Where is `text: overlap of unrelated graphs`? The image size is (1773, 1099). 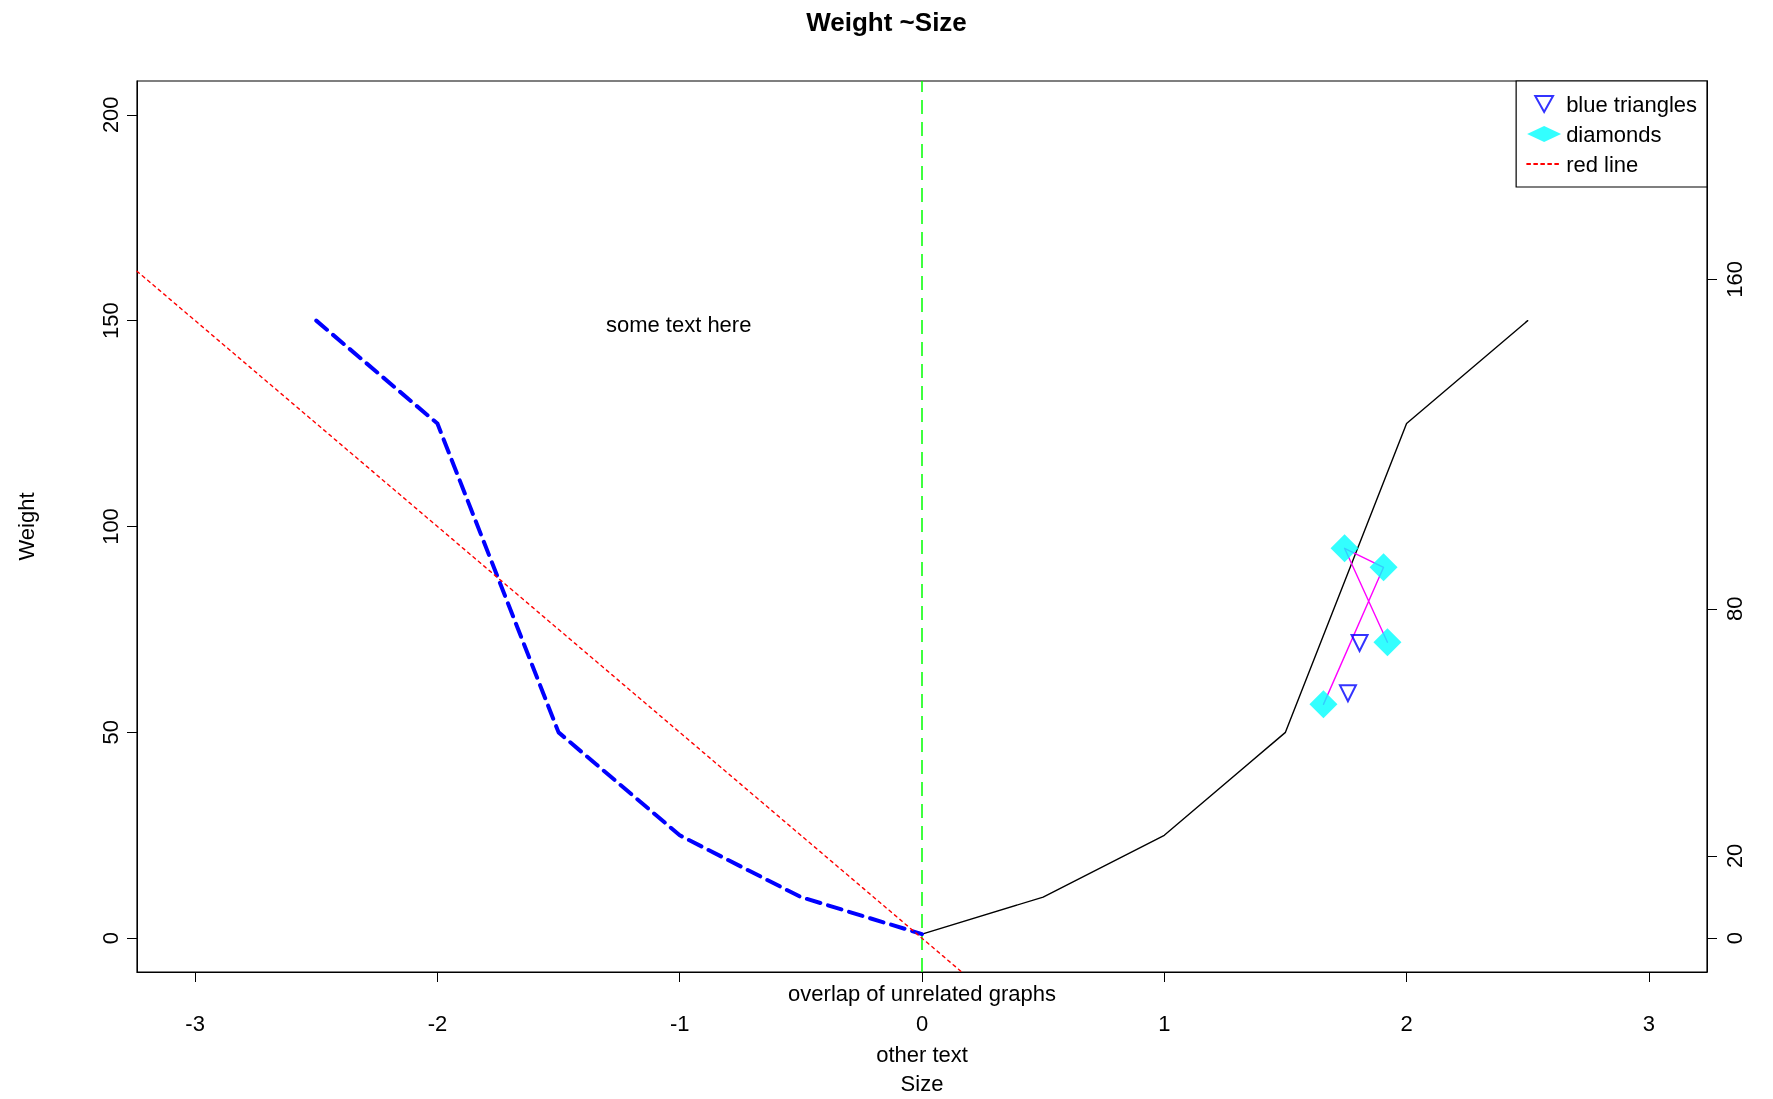
text: overlap of unrelated graphs is located at coordinates (922, 993).